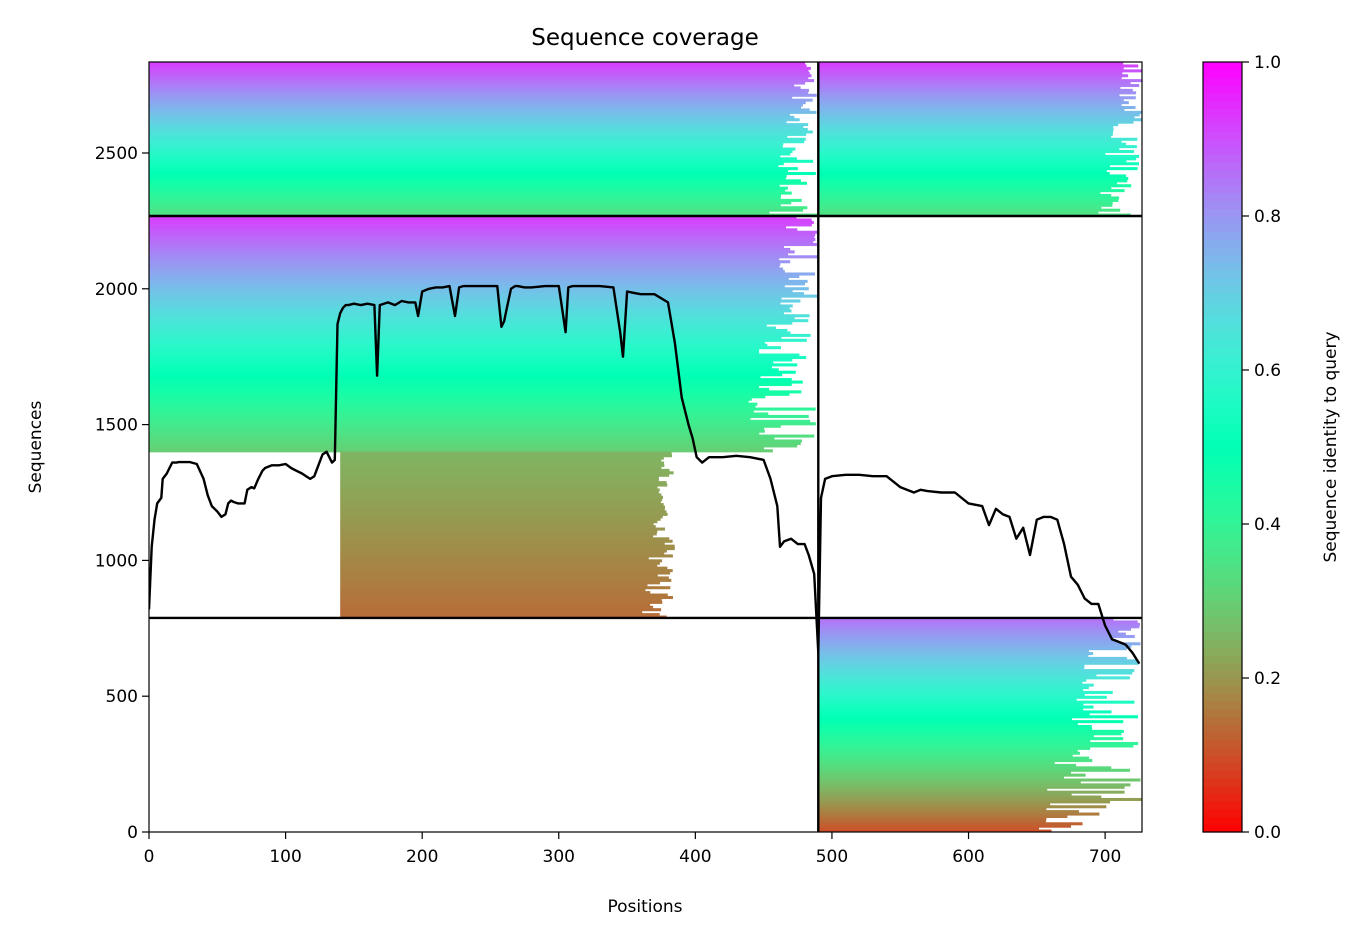 The image size is (1364, 943). What do you see at coordinates (116, 290) in the screenshot?
I see `y-tick-label: 2000` at bounding box center [116, 290].